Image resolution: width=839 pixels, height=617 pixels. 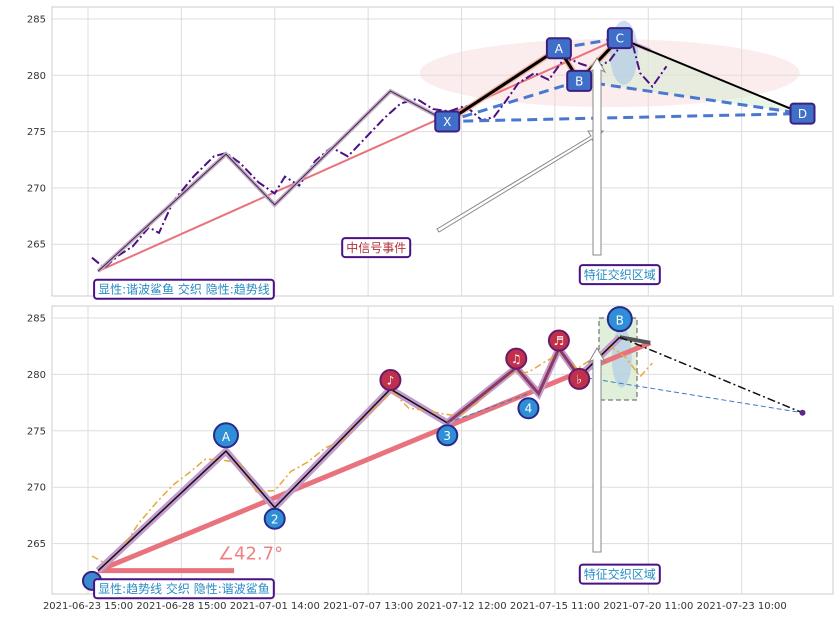 I want to click on harmonic-point-x, so click(x=447, y=121).